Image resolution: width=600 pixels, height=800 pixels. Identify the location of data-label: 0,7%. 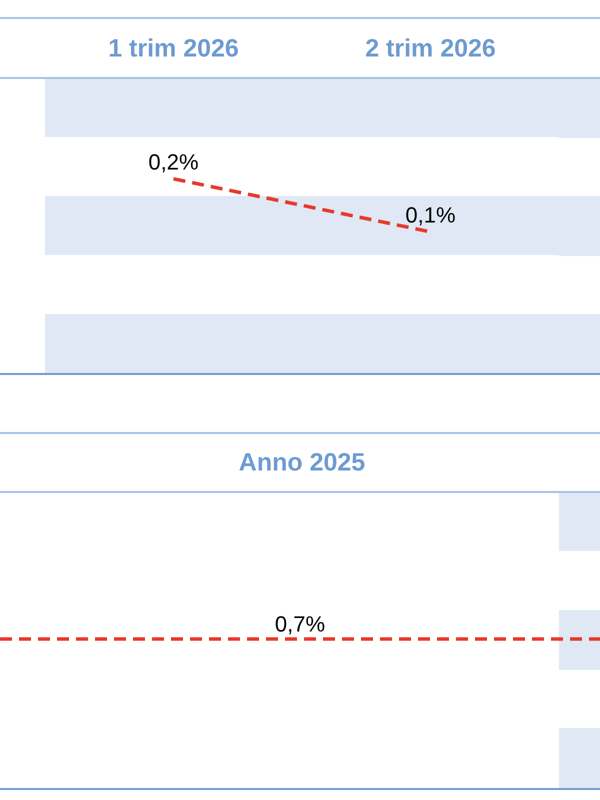
(300, 623).